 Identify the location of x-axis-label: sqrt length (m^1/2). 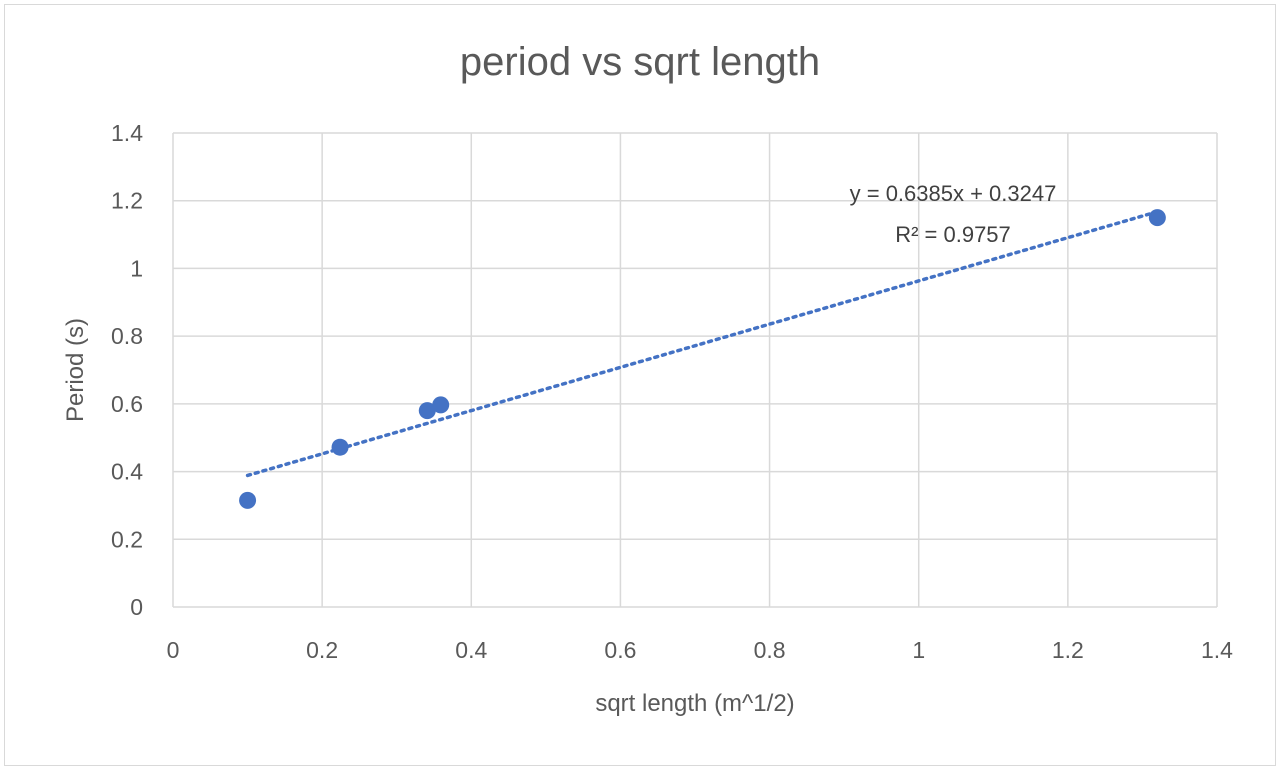
(694, 703).